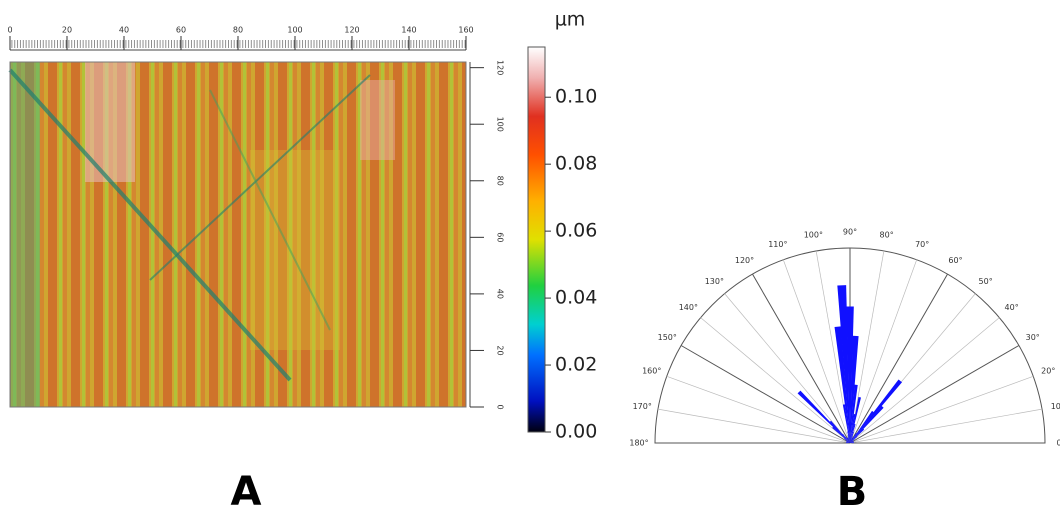 The image size is (1060, 521). I want to click on panel-label: A, so click(246, 492).